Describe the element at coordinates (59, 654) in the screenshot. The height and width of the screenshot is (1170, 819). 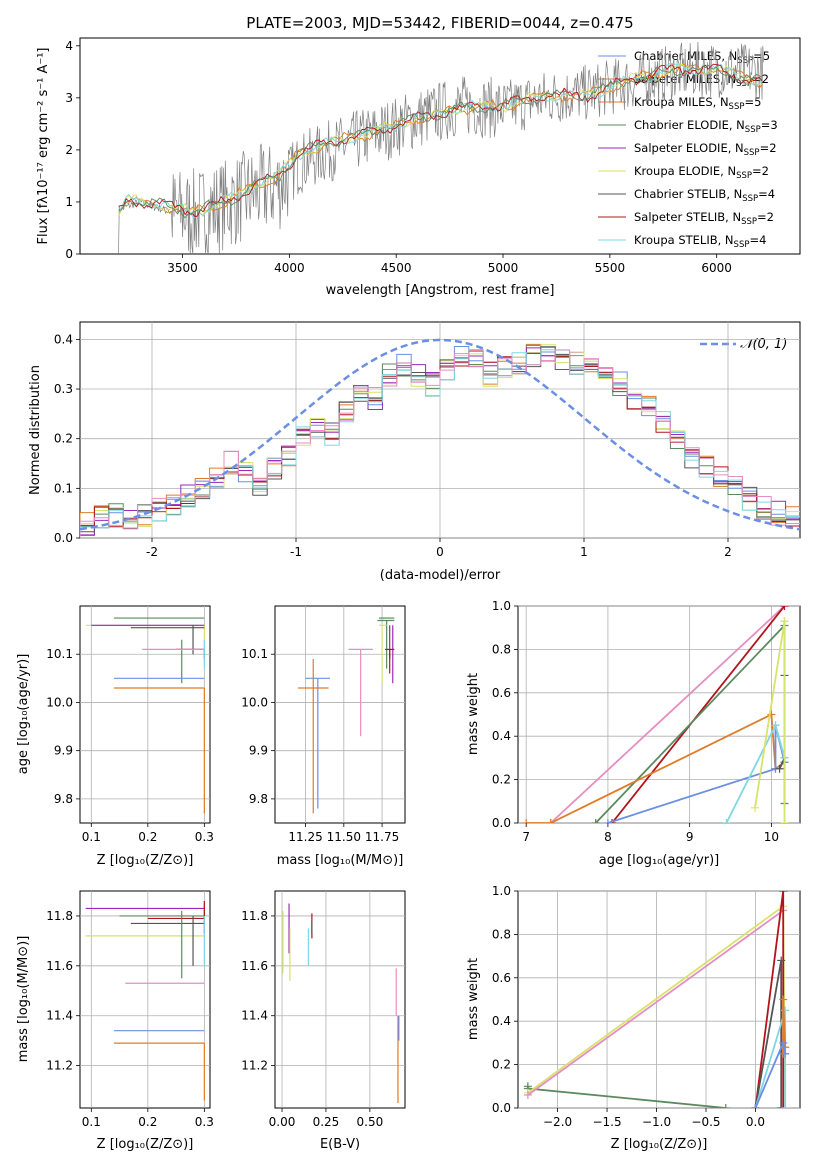
I see `age-vs-Z-ytick-label: 10.1` at that location.